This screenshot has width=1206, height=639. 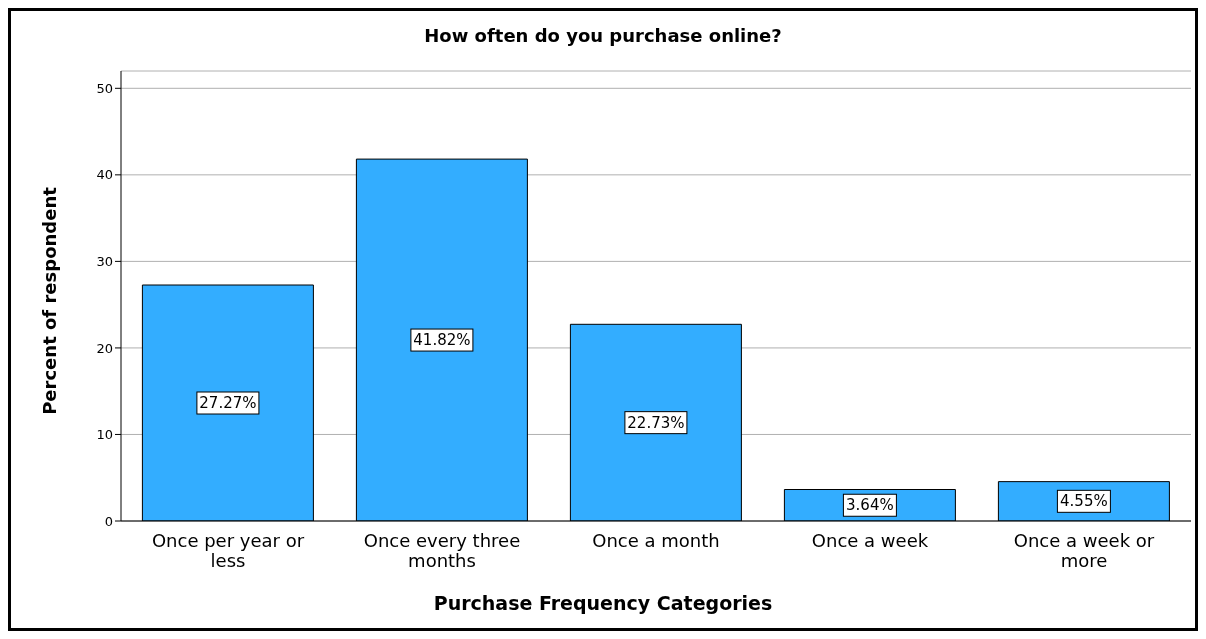 What do you see at coordinates (603, 603) in the screenshot?
I see `x-axis-title: Purchase Frequency Categories` at bounding box center [603, 603].